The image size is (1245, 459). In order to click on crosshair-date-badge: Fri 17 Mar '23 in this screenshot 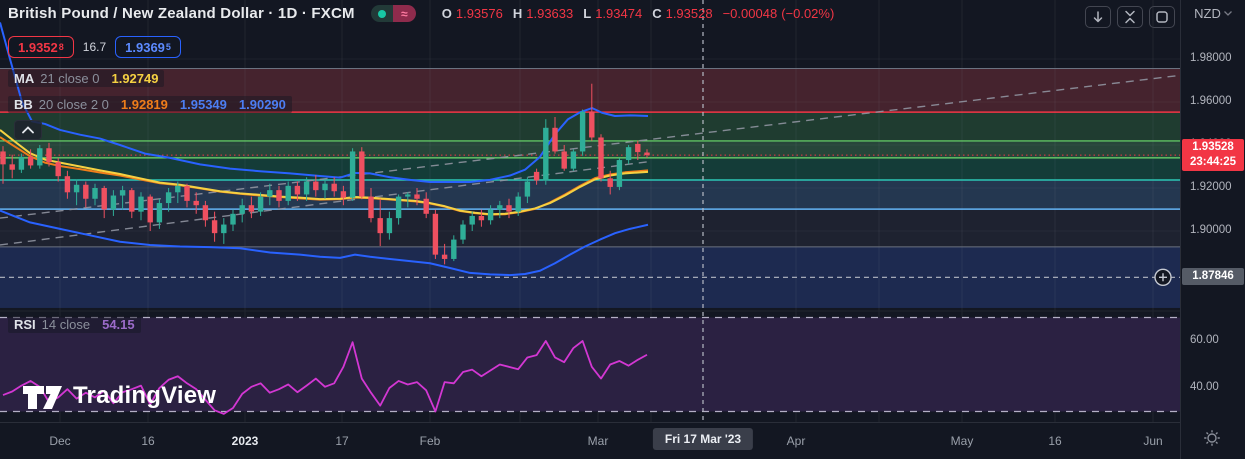, I will do `click(703, 439)`.